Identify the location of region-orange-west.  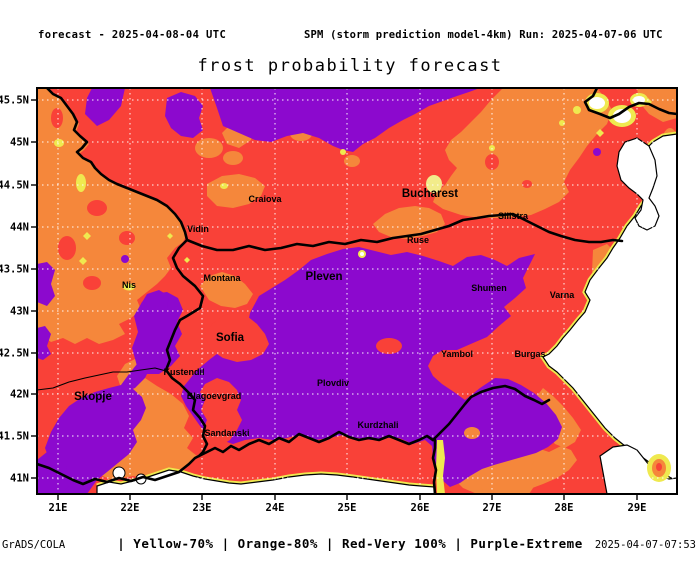
(112, 216).